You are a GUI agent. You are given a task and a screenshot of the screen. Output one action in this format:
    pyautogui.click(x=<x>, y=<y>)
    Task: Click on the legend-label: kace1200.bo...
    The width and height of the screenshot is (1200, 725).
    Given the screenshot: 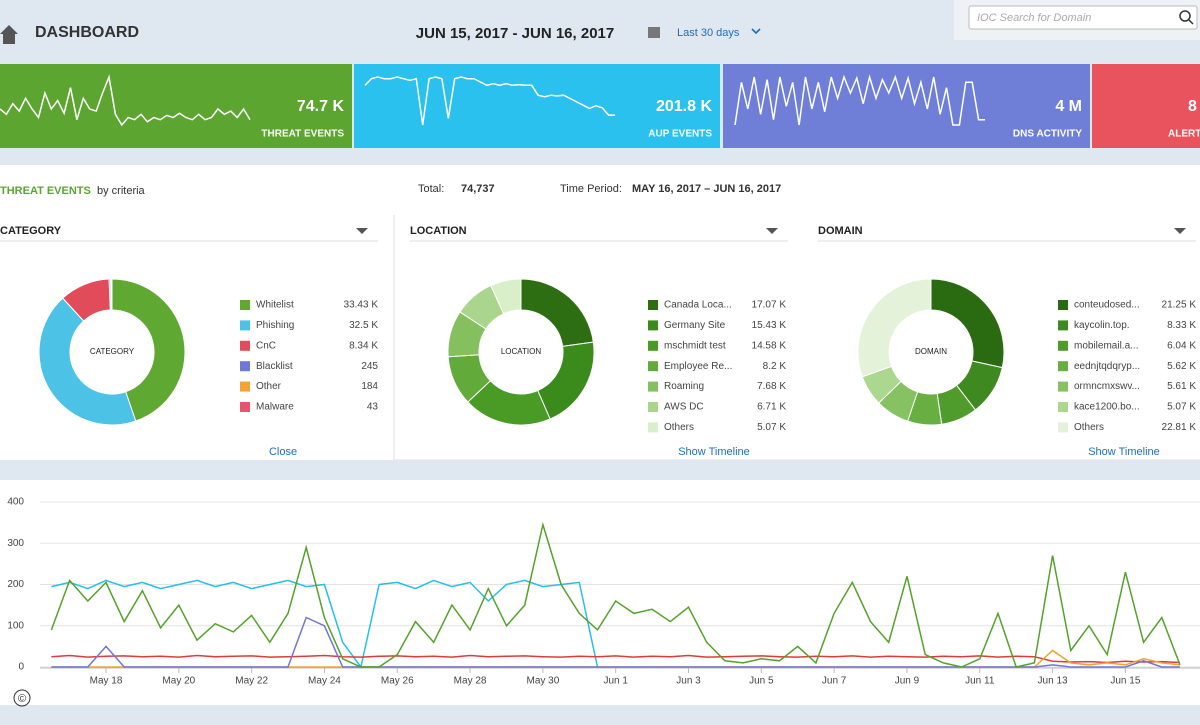 What is the action you would take?
    pyautogui.click(x=1107, y=407)
    